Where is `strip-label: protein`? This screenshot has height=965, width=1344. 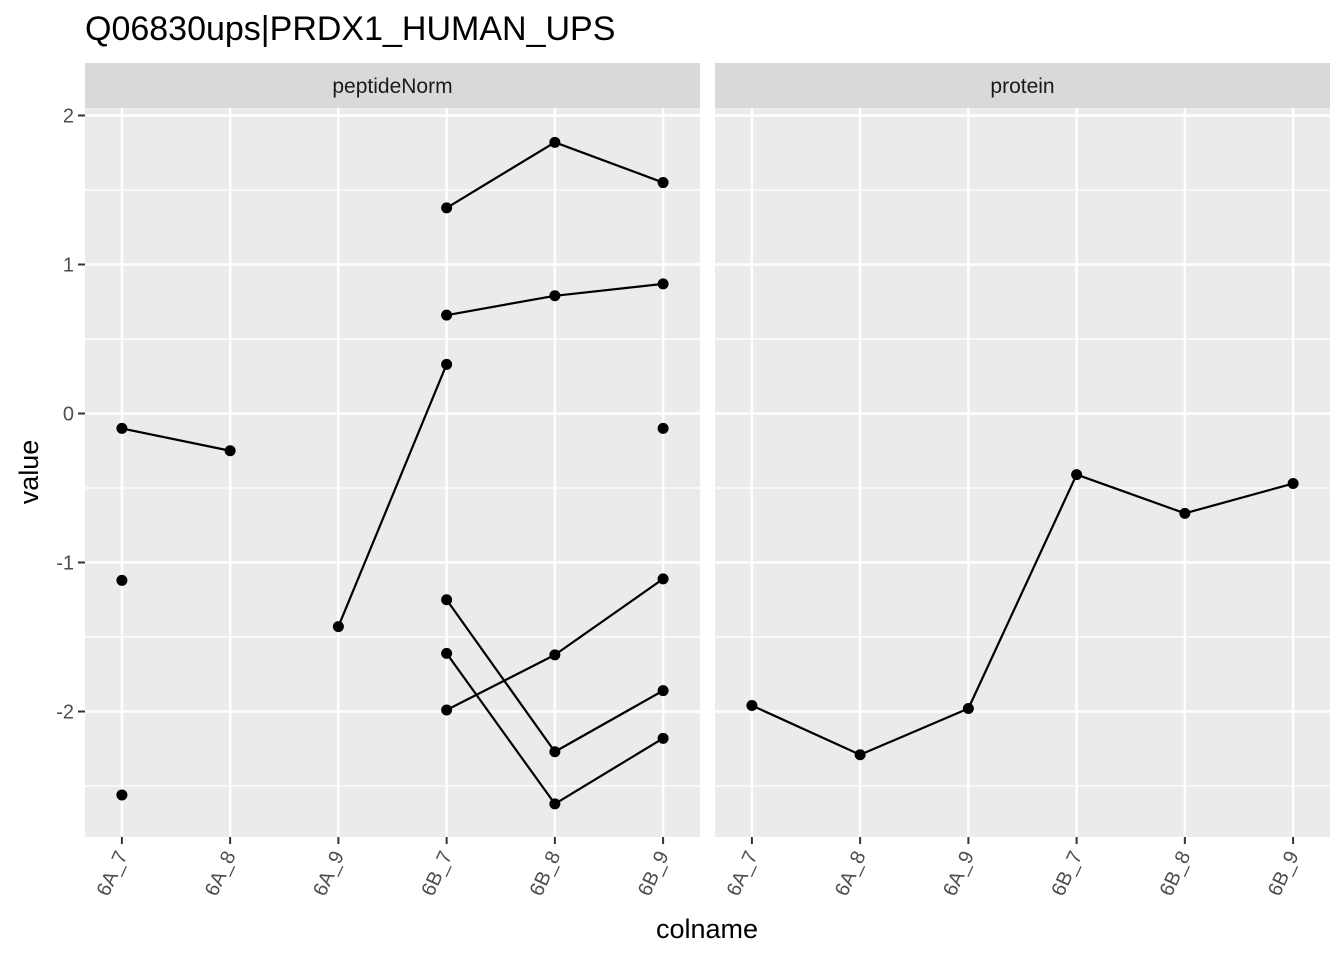
strip-label: protein is located at coordinates (1022, 86).